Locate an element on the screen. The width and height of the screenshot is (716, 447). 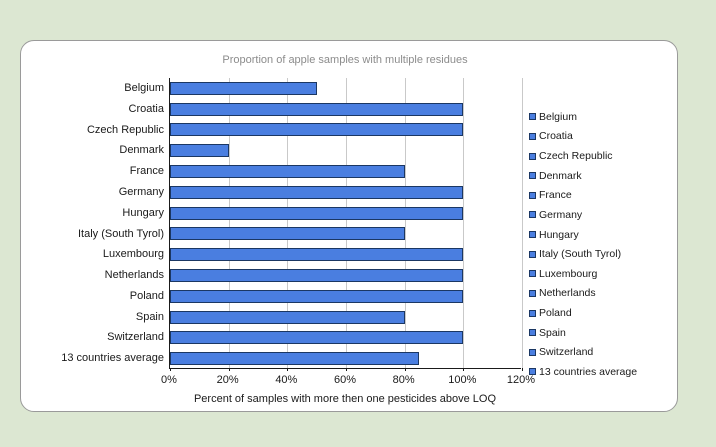
y-axis-label: Luxembourg is located at coordinates (133, 254).